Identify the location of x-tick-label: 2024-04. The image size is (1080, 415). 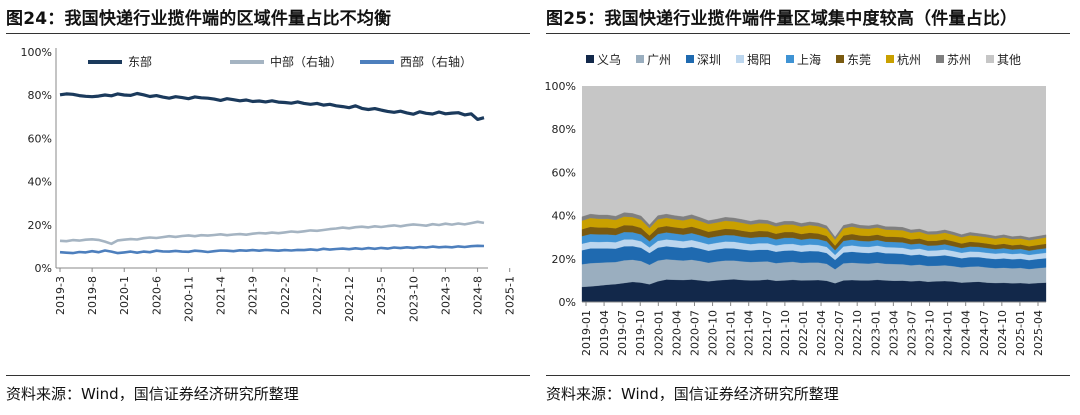
(966, 333).